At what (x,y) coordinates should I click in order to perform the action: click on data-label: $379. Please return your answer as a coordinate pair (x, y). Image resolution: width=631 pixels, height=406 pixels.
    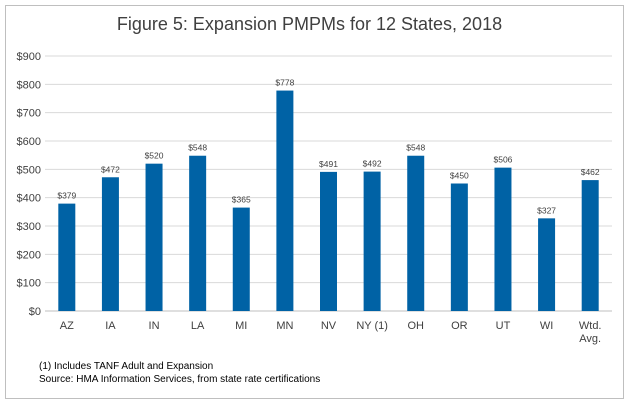
    Looking at the image, I should click on (66, 196).